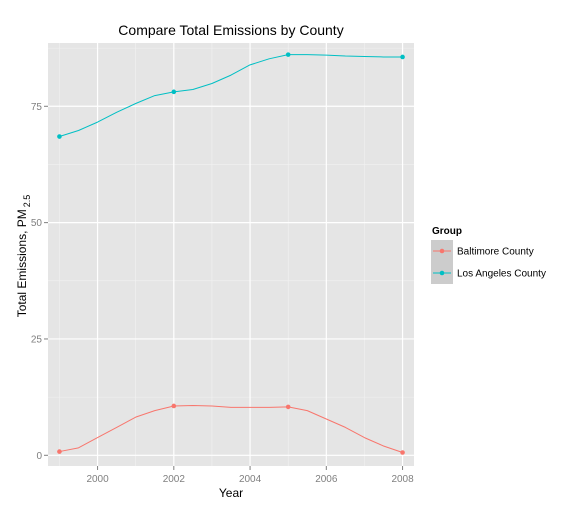 Image resolution: width=586 pixels, height=511 pixels. I want to click on legend-label-1: Los Angeles County, so click(501, 274).